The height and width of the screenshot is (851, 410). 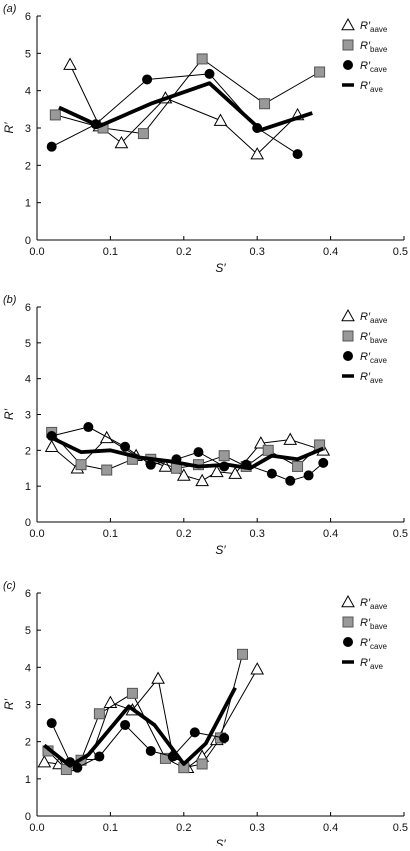 What do you see at coordinates (400, 828) in the screenshot?
I see `x-tick-label: 0.5` at bounding box center [400, 828].